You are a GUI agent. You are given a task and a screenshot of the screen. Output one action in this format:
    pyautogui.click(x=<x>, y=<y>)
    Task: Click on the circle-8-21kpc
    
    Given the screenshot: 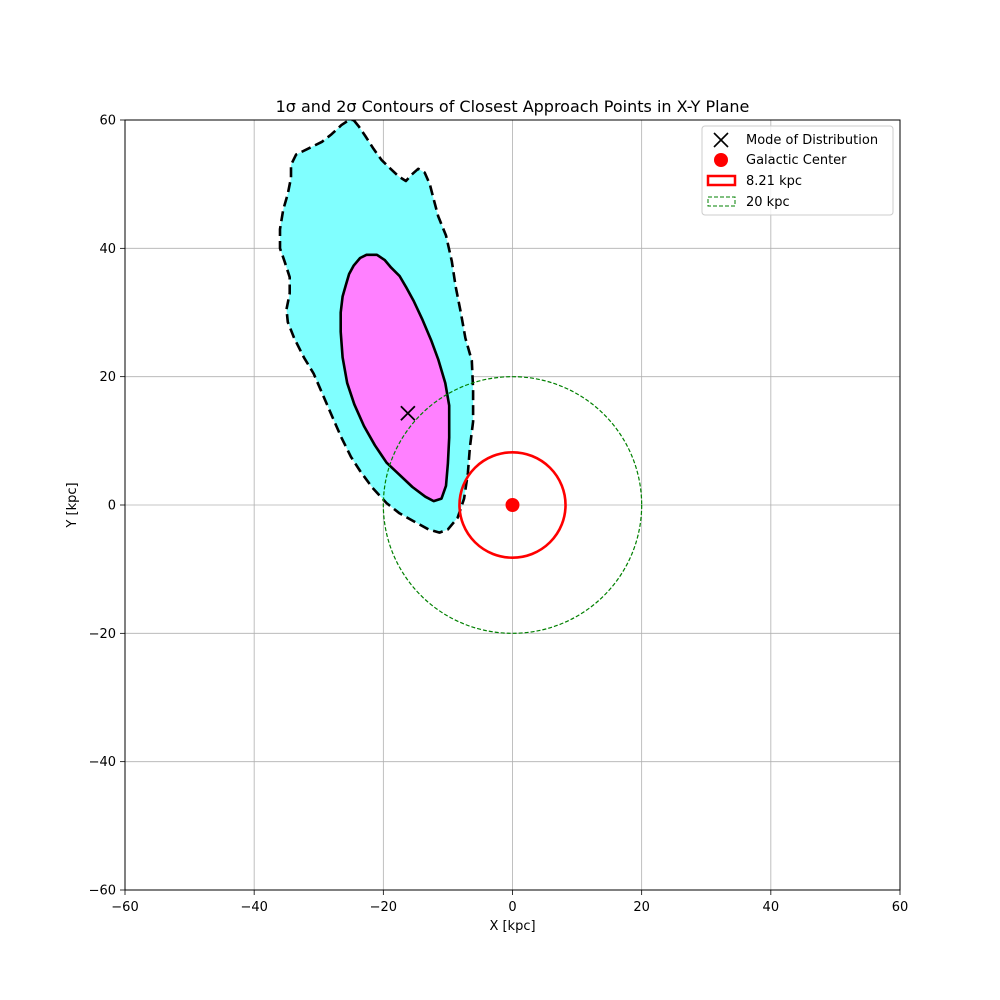 What is the action you would take?
    pyautogui.click(x=512, y=505)
    